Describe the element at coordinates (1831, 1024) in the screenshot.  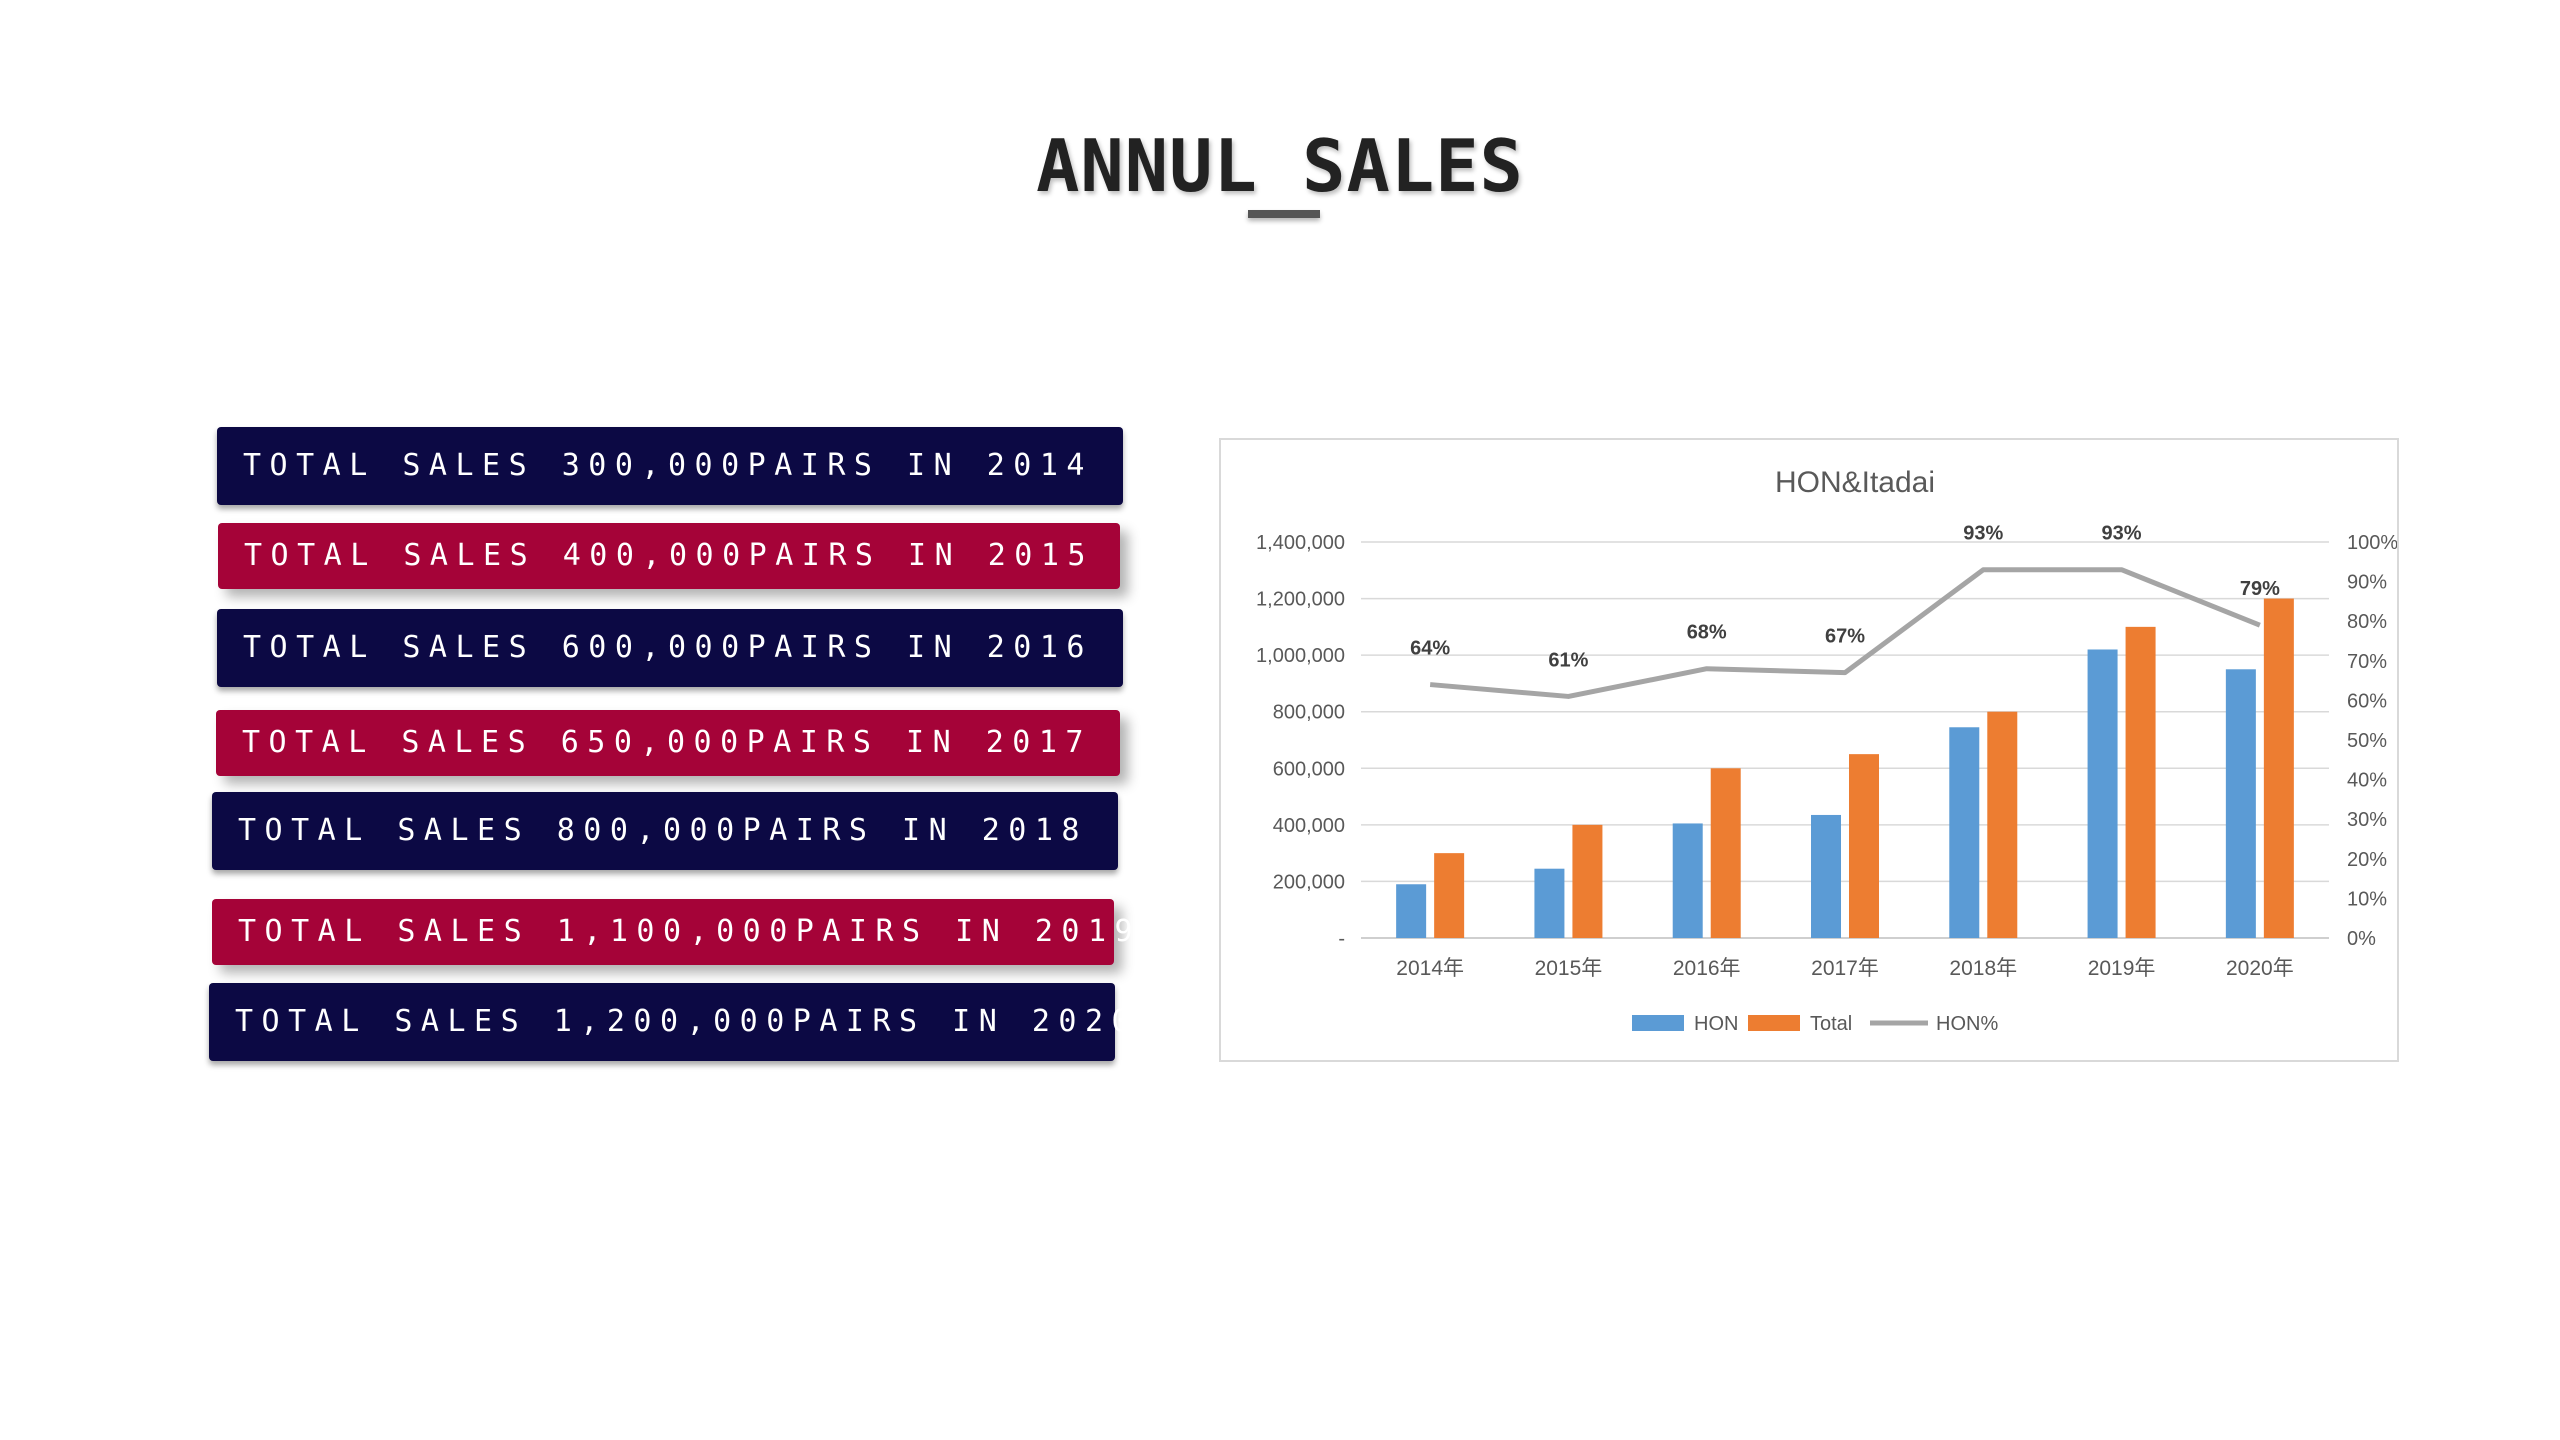
I see `legend-label-1: Total` at that location.